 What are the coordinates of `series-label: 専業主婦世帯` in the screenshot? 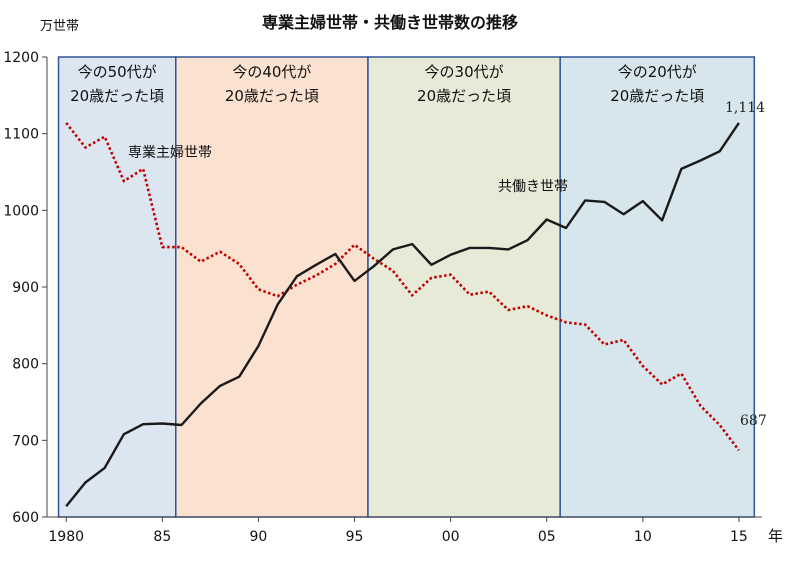 It's located at (170, 152).